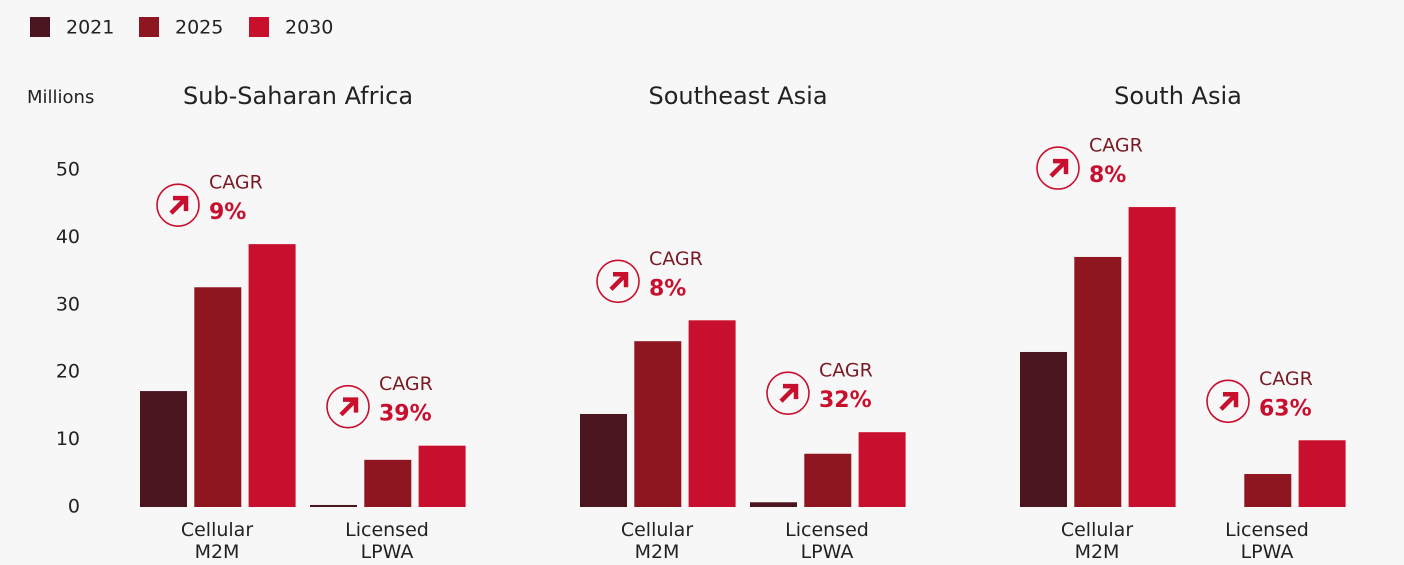 This screenshot has height=565, width=1404. What do you see at coordinates (845, 400) in the screenshot?
I see `cagr-value: 32%` at bounding box center [845, 400].